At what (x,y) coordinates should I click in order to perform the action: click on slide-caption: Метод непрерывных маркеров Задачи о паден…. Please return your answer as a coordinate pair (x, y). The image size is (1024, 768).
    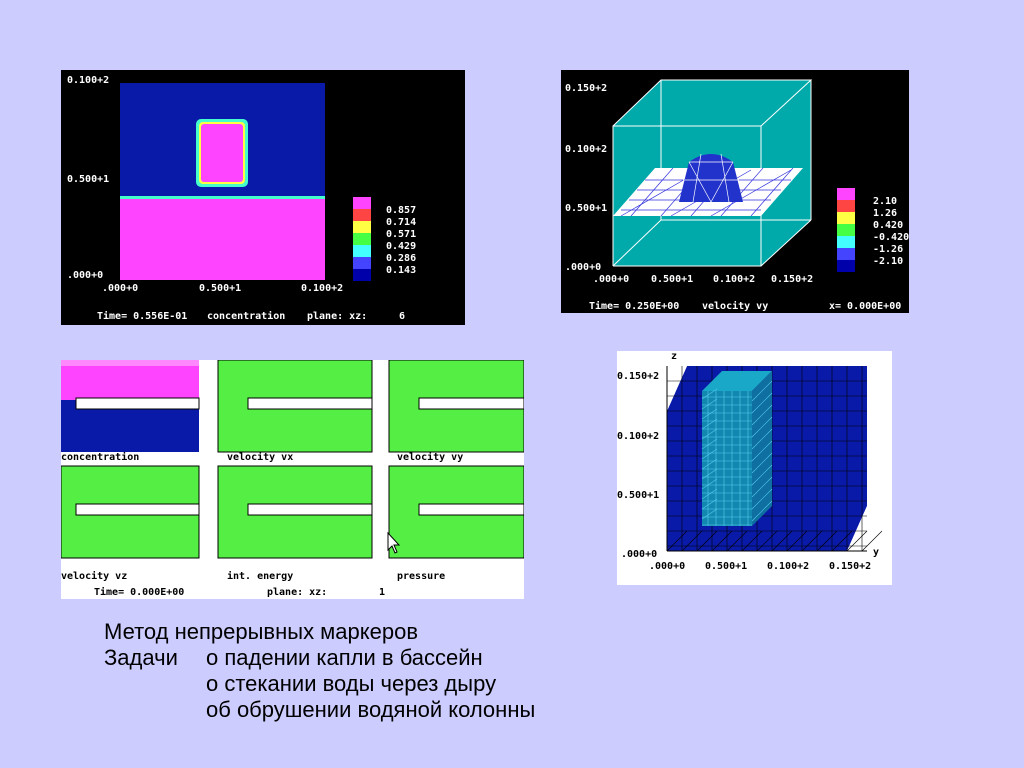
    Looking at the image, I should click on (319, 671).